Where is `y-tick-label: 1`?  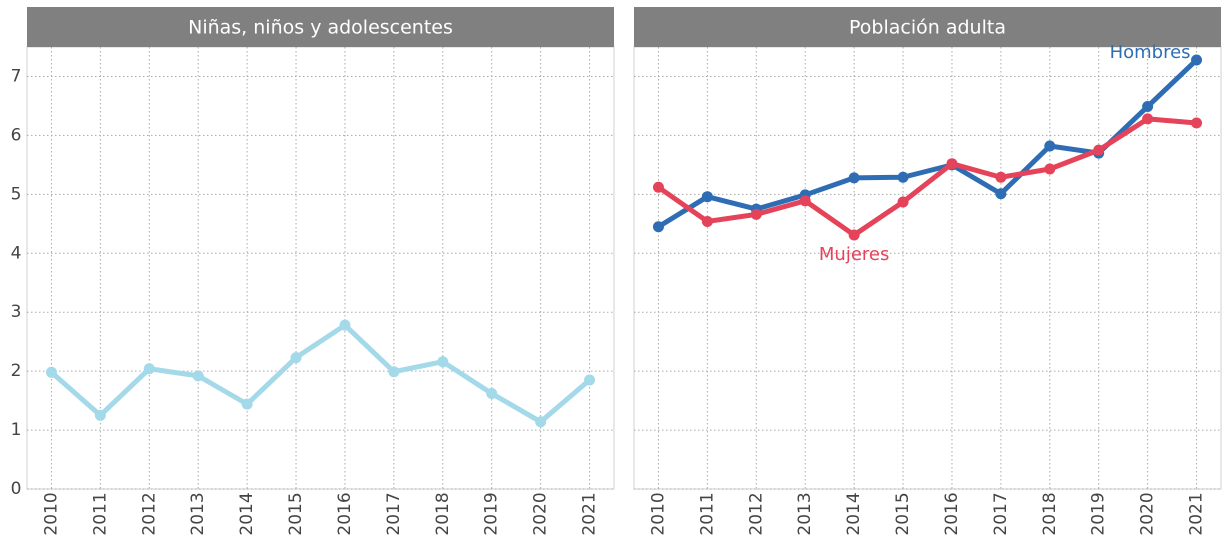 y-tick-label: 1 is located at coordinates (16, 430).